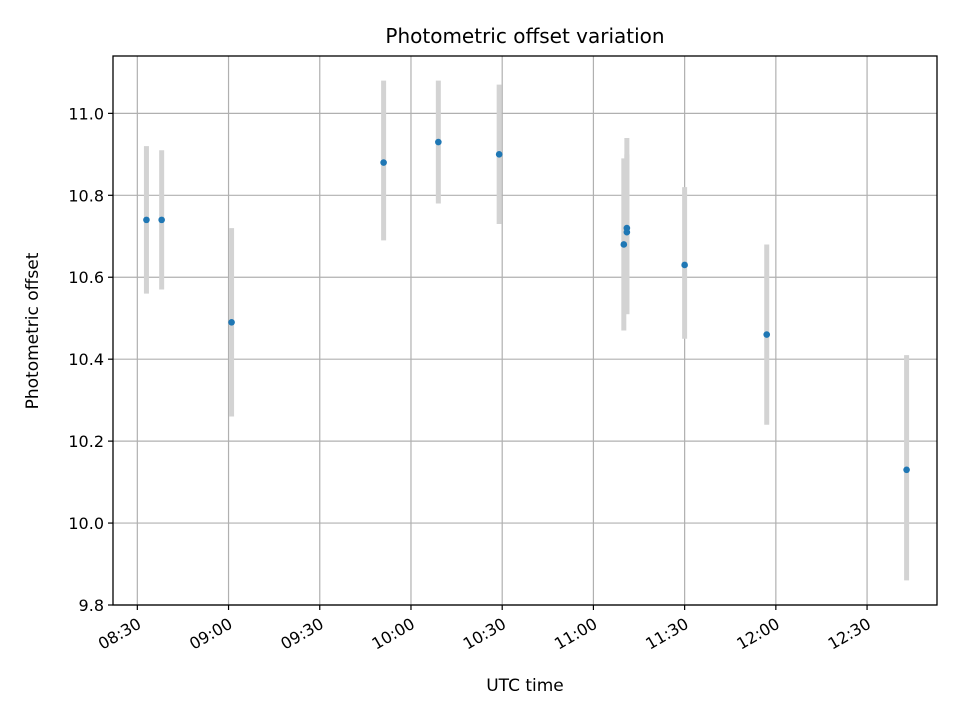  What do you see at coordinates (525, 686) in the screenshot?
I see `x-axis-label: UTC time` at bounding box center [525, 686].